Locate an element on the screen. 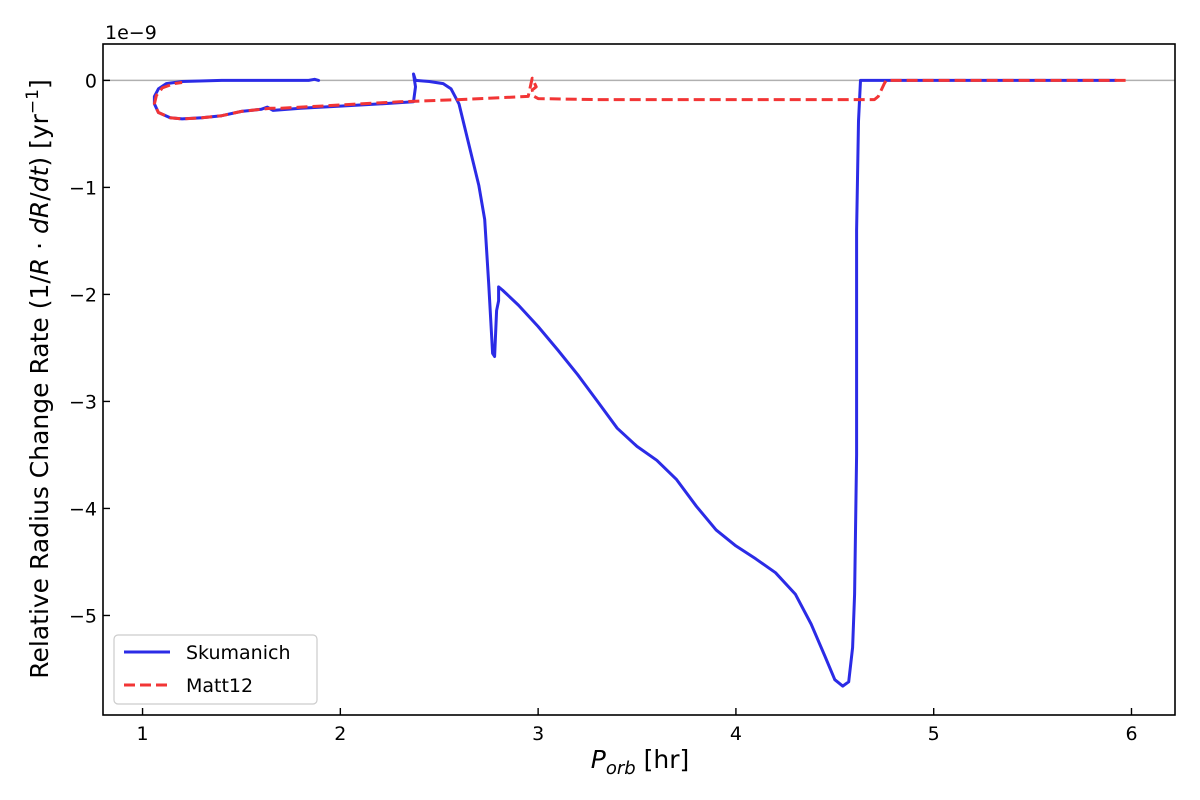  series-line-matt12 is located at coordinates (639, 98).